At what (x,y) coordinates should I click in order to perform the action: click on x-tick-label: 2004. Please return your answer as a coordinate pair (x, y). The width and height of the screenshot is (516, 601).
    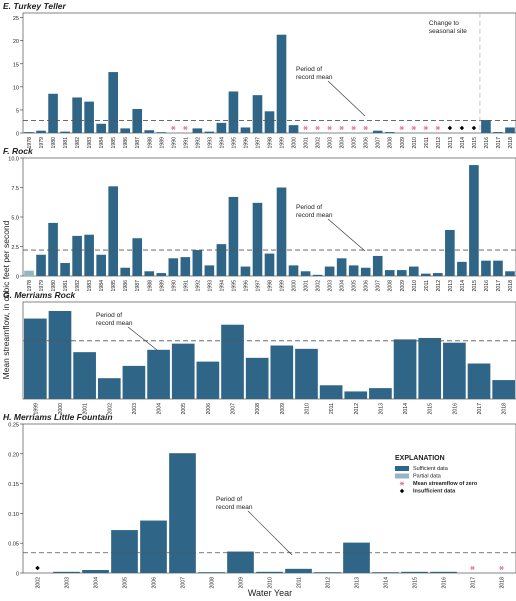
    Looking at the image, I should click on (97, 583).